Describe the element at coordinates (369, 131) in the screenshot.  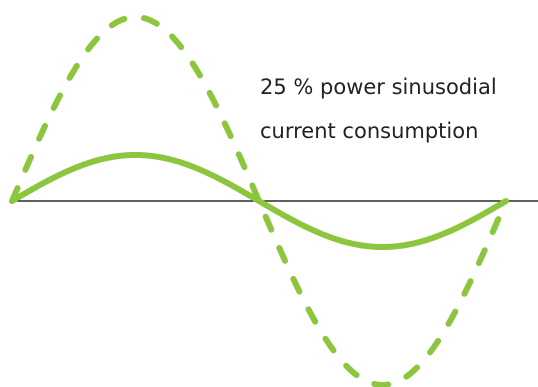
I see `annotation-line-2: current consumption` at that location.